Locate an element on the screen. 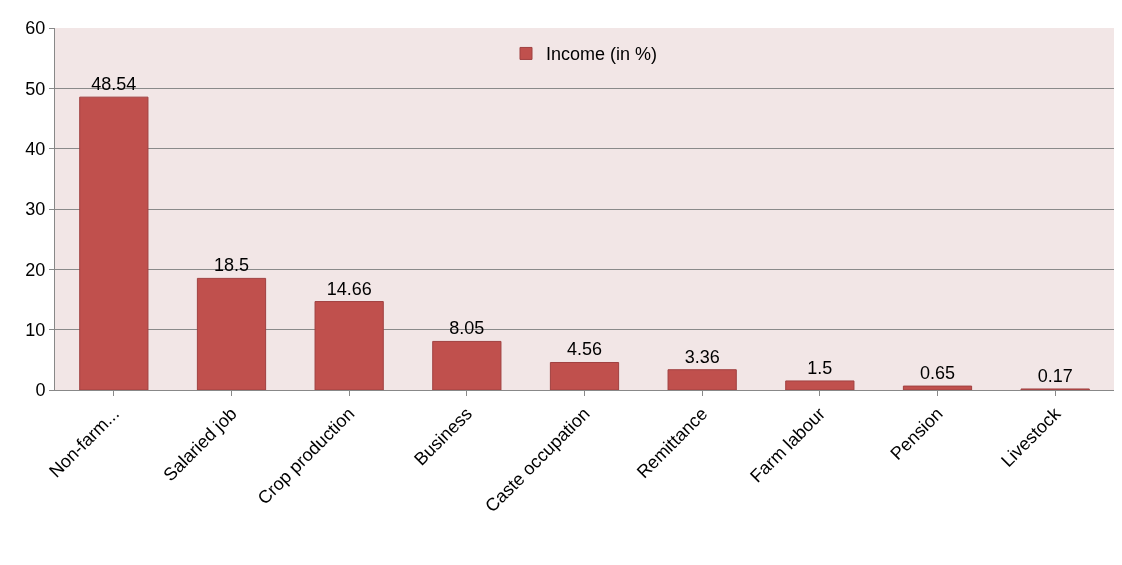 This screenshot has width=1122, height=565. y-tick-label: 30 is located at coordinates (35, 209).